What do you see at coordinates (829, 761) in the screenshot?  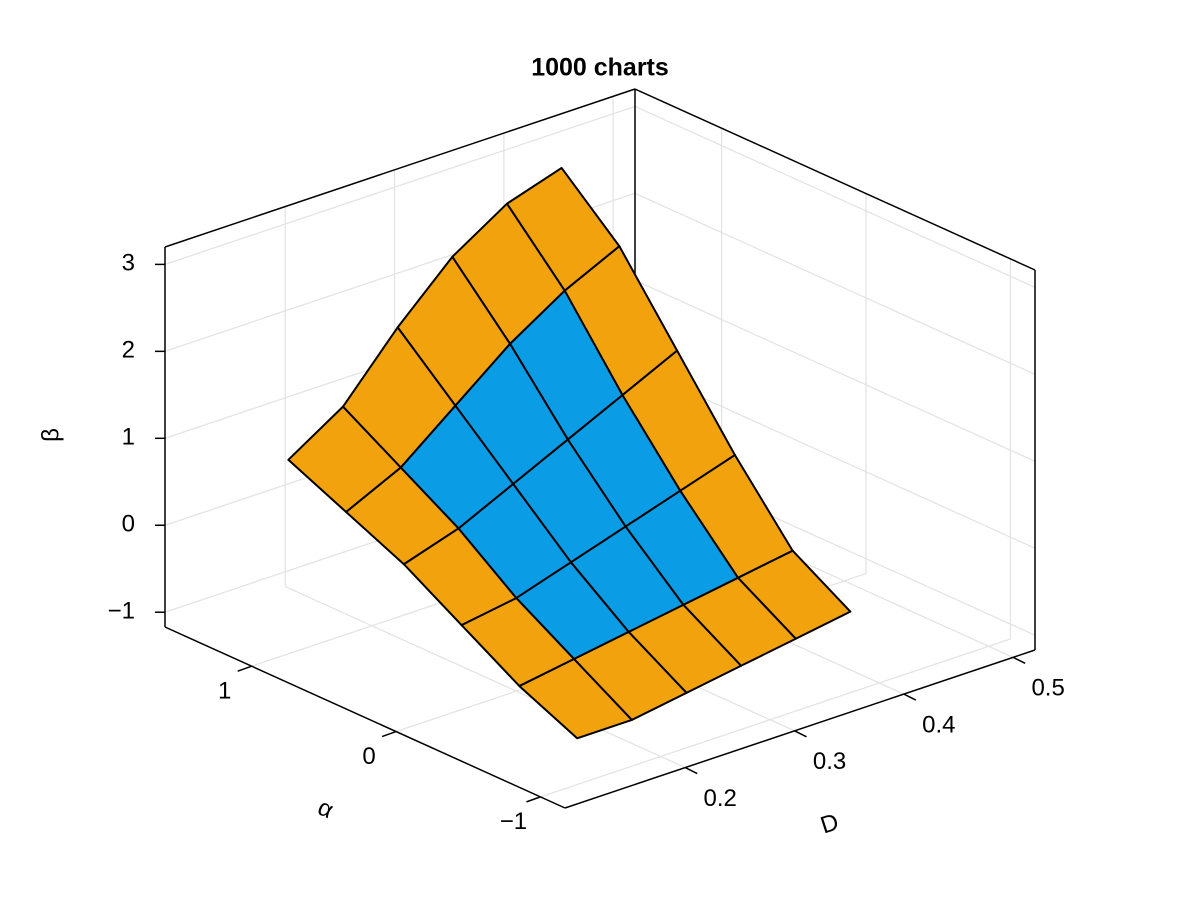 I see `x-tick-label: 0.3` at bounding box center [829, 761].